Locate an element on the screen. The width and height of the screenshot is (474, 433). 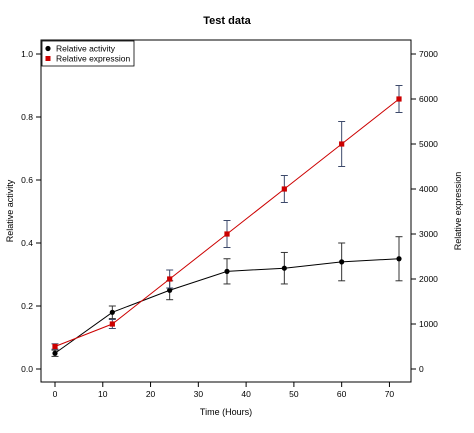
y-tick-label: 0.4 is located at coordinates (27, 243).